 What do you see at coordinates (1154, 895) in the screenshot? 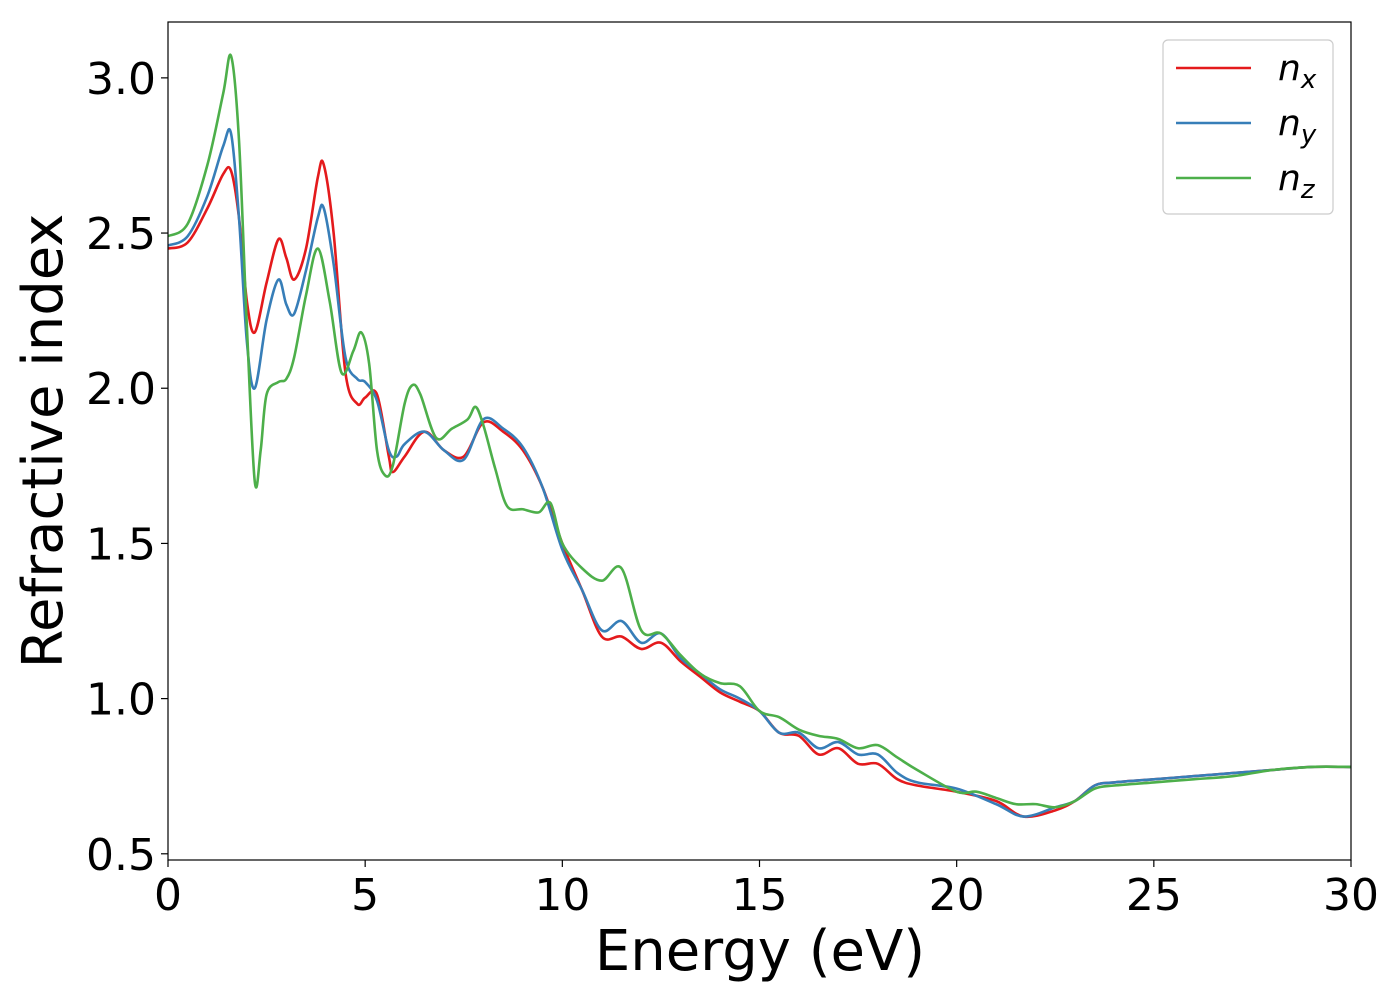
I see `x-tick-label: 25` at bounding box center [1154, 895].